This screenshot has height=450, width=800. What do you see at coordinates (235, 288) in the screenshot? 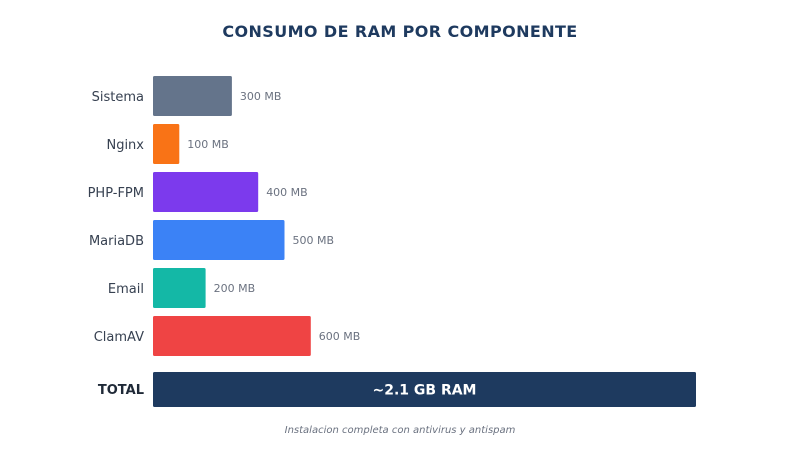
I see `value-label-email: 200 MB` at bounding box center [235, 288].